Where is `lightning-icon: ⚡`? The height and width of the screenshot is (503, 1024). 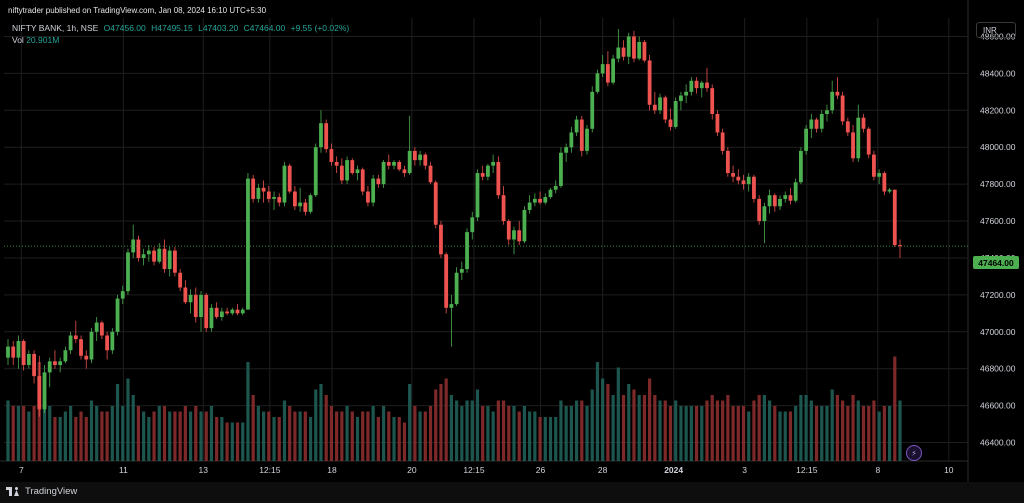
lightning-icon: ⚡ is located at coordinates (914, 453).